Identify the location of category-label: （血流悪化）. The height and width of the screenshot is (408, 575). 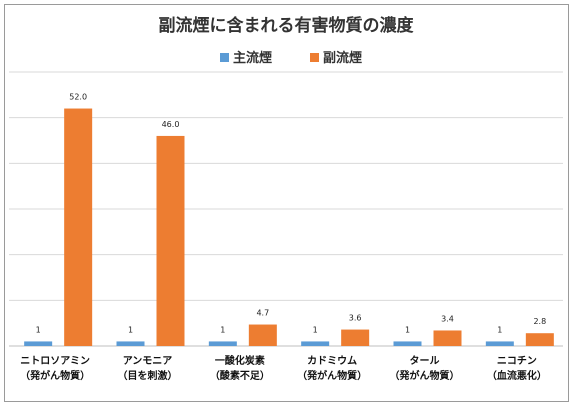
(517, 375).